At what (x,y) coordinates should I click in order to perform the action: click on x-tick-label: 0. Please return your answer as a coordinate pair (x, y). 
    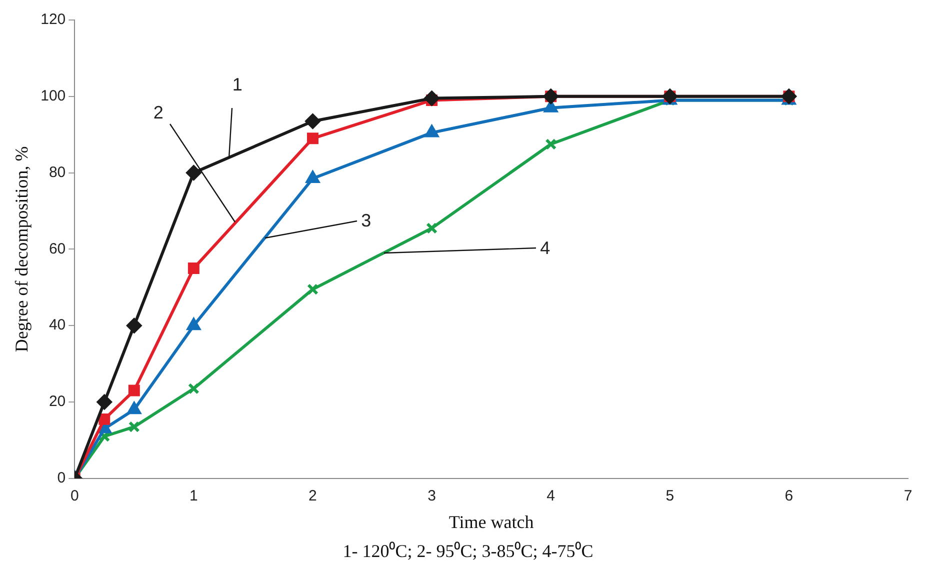
    Looking at the image, I should click on (74, 496).